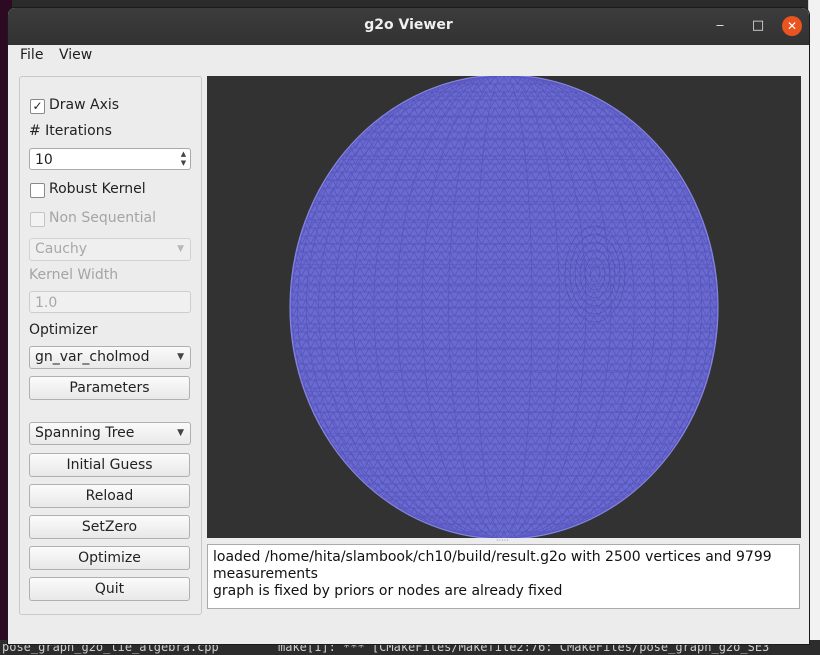  Describe the element at coordinates (70, 131) in the screenshot. I see `iterations-label: # Iterations` at that location.